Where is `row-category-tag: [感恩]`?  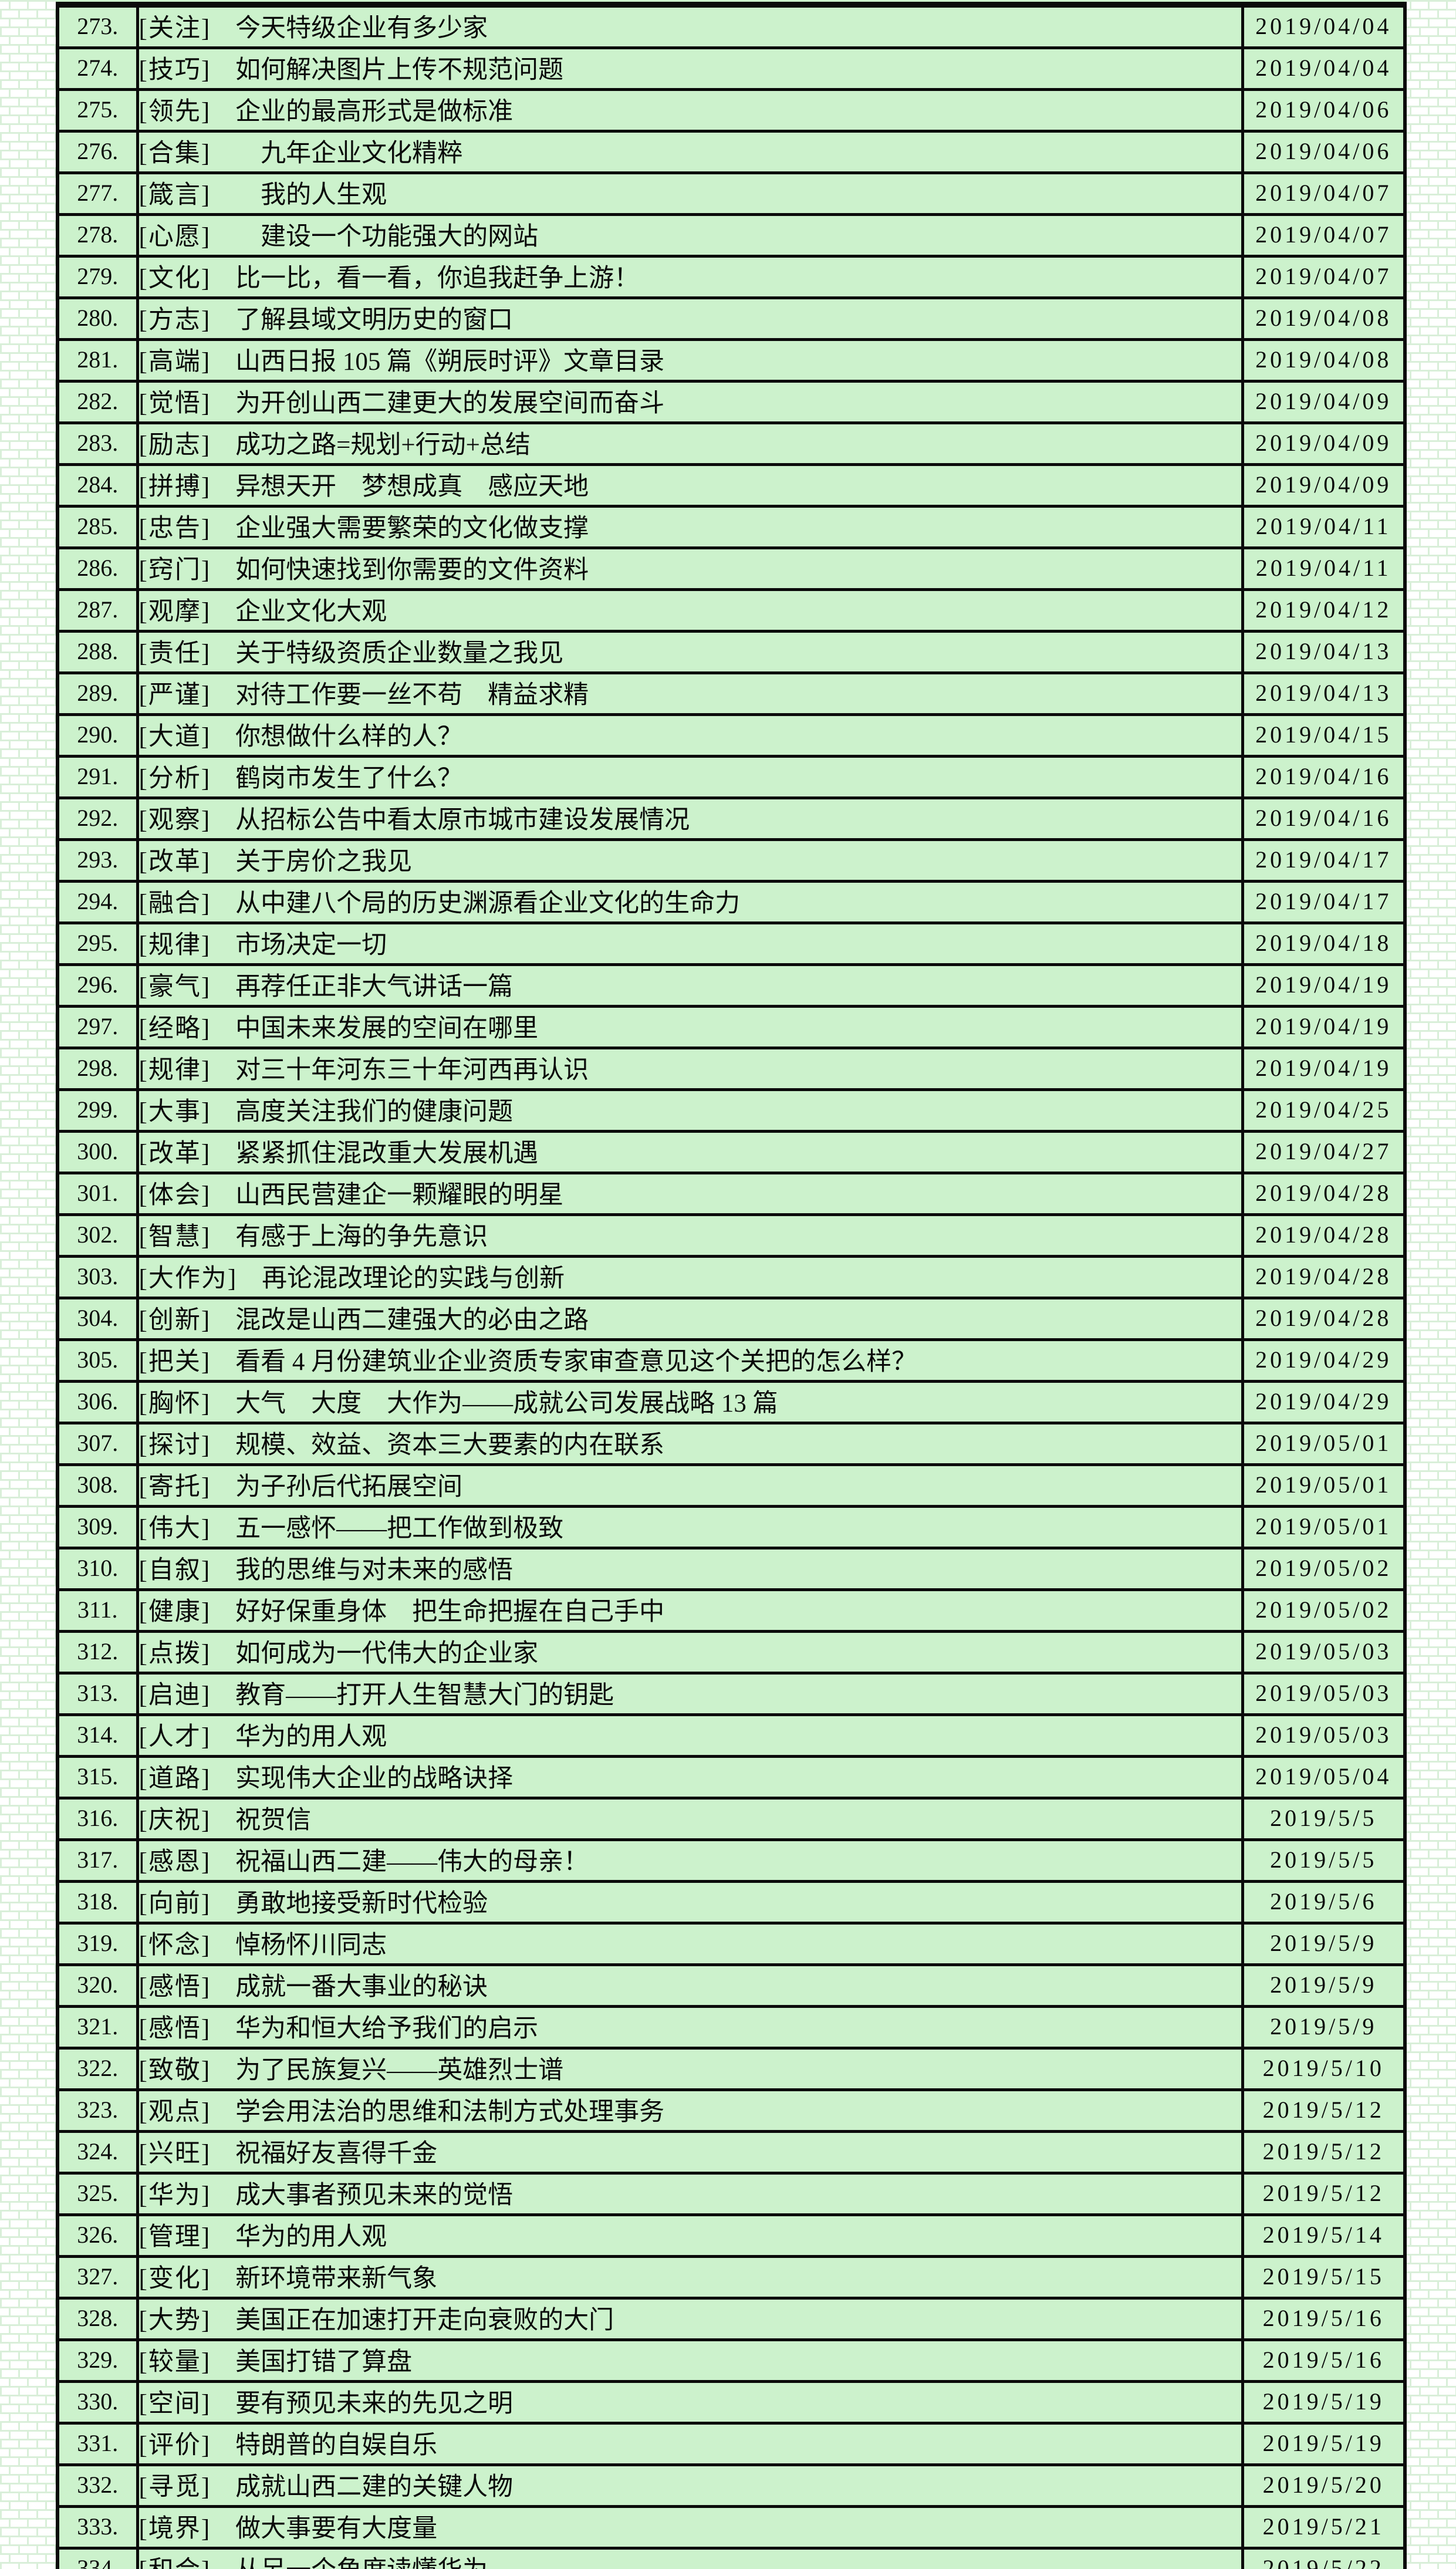
row-category-tag: [感恩] is located at coordinates (174, 1862).